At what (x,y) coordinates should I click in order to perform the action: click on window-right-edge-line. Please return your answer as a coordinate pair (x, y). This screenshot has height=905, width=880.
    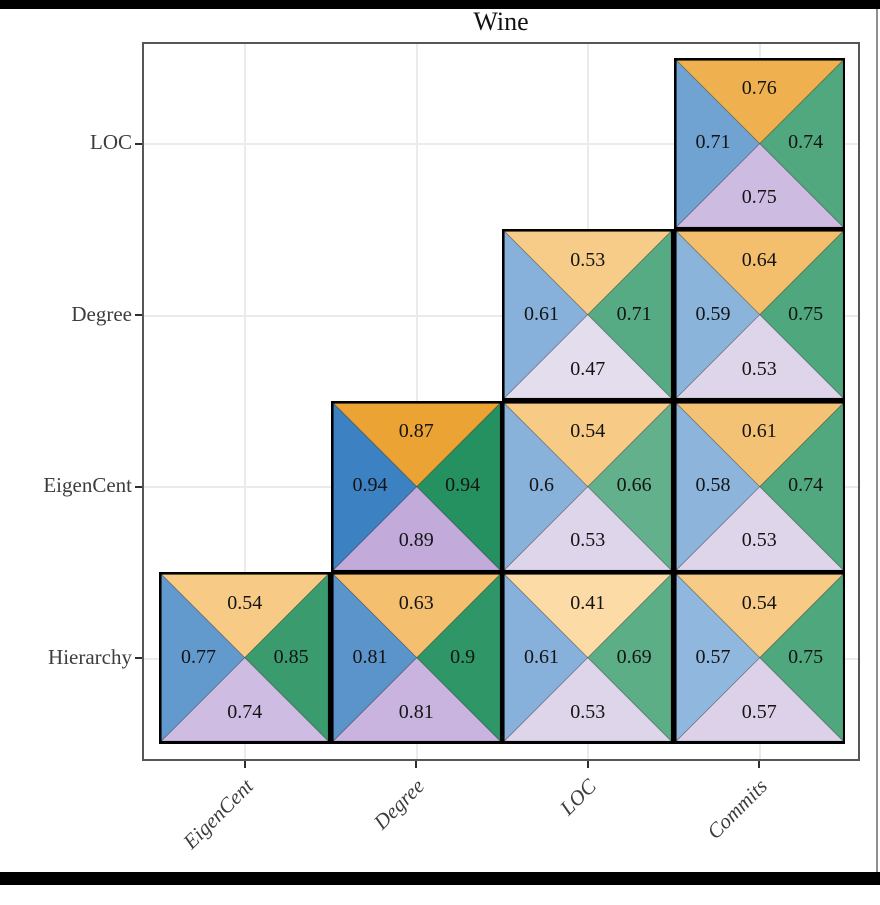
    Looking at the image, I should click on (877, 440).